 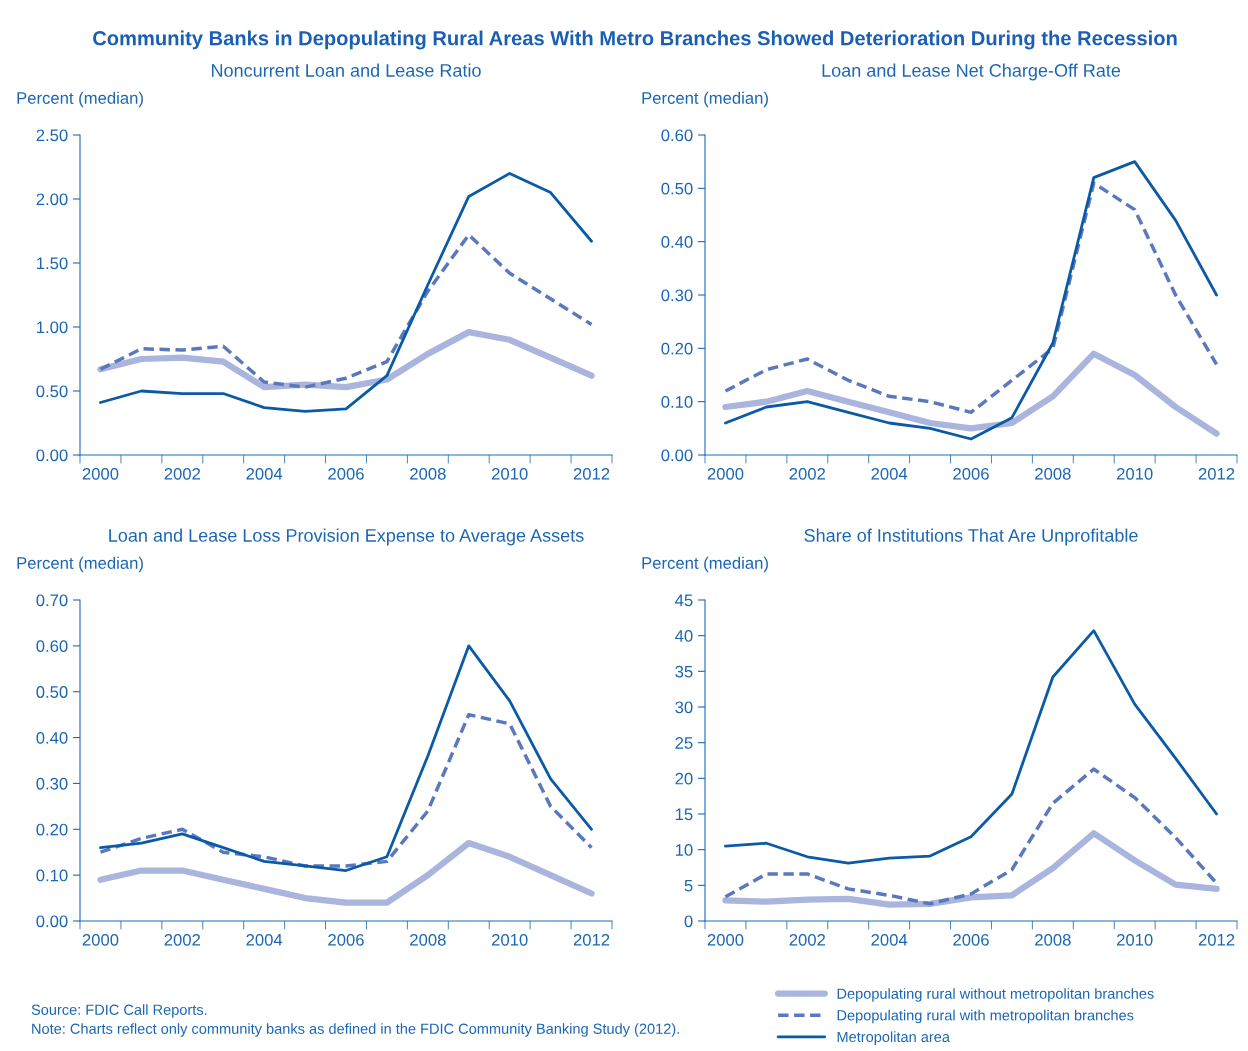 What do you see at coordinates (684, 814) in the screenshot?
I see `y-tick-label: 15` at bounding box center [684, 814].